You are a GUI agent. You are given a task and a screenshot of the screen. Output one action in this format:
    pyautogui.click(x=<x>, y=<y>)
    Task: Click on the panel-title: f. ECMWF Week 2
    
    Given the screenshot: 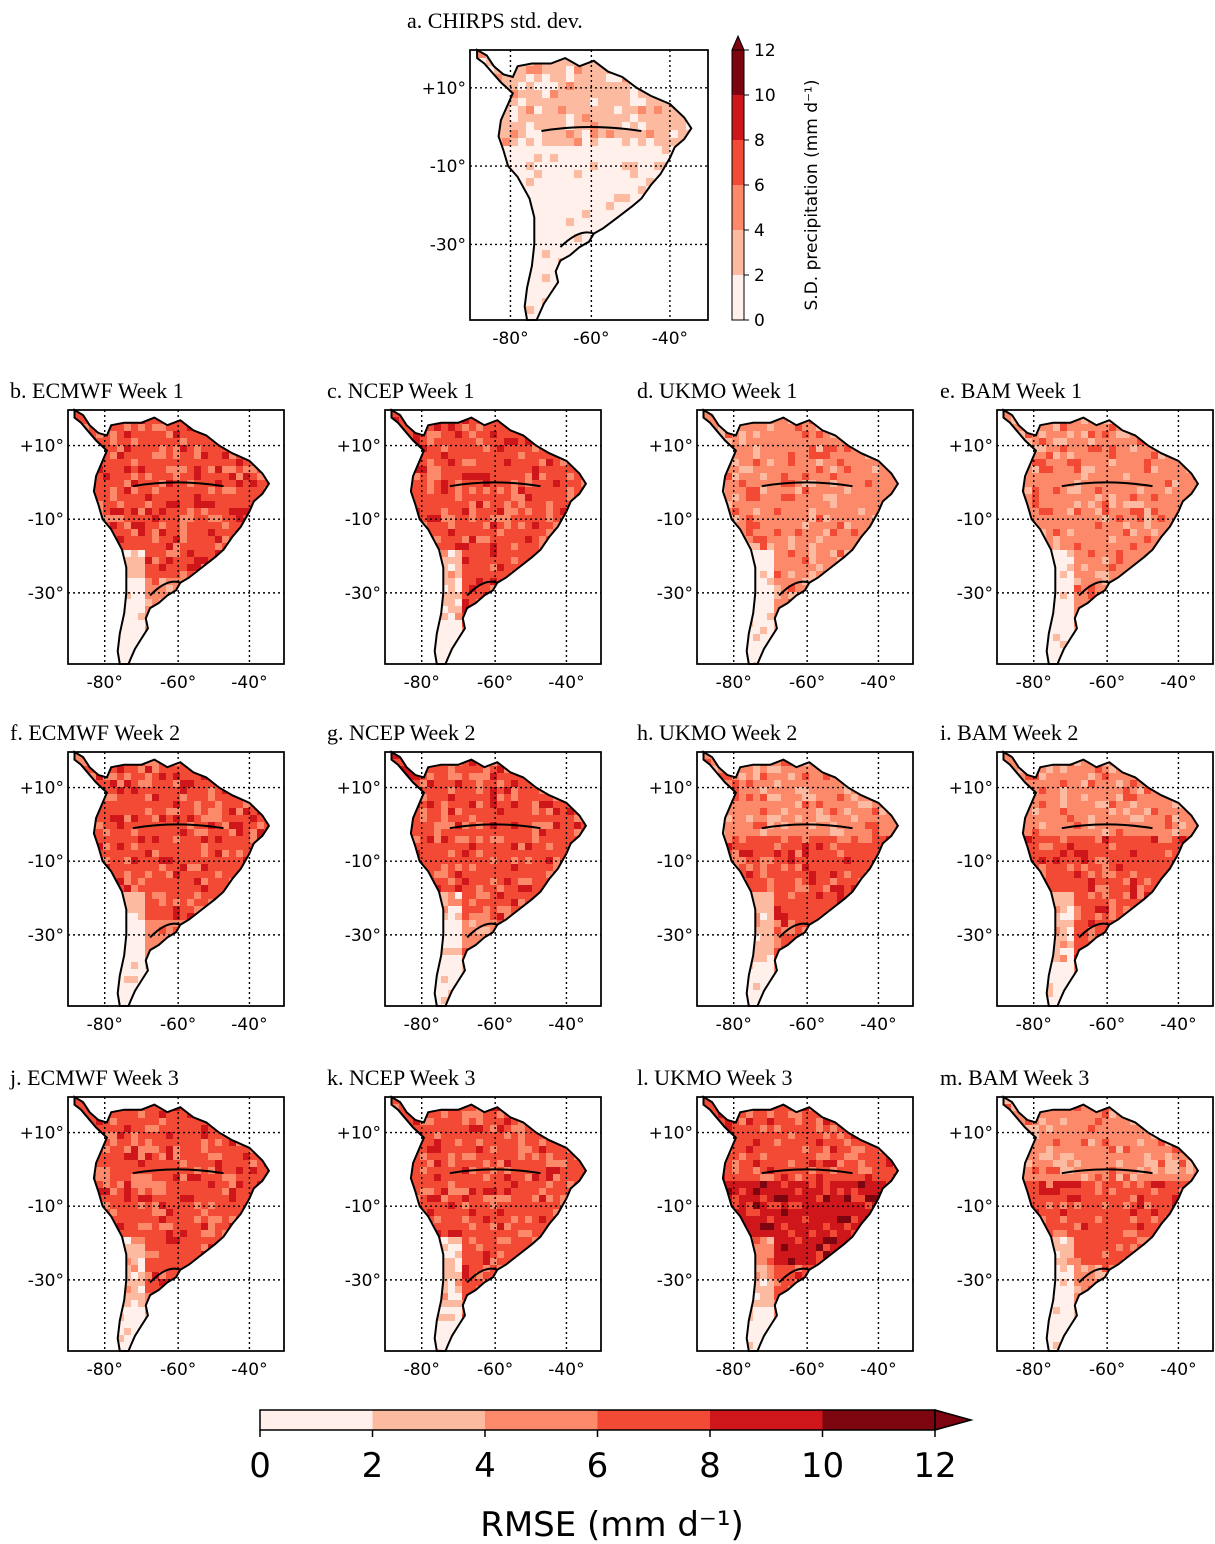 What is the action you would take?
    pyautogui.click(x=95, y=732)
    